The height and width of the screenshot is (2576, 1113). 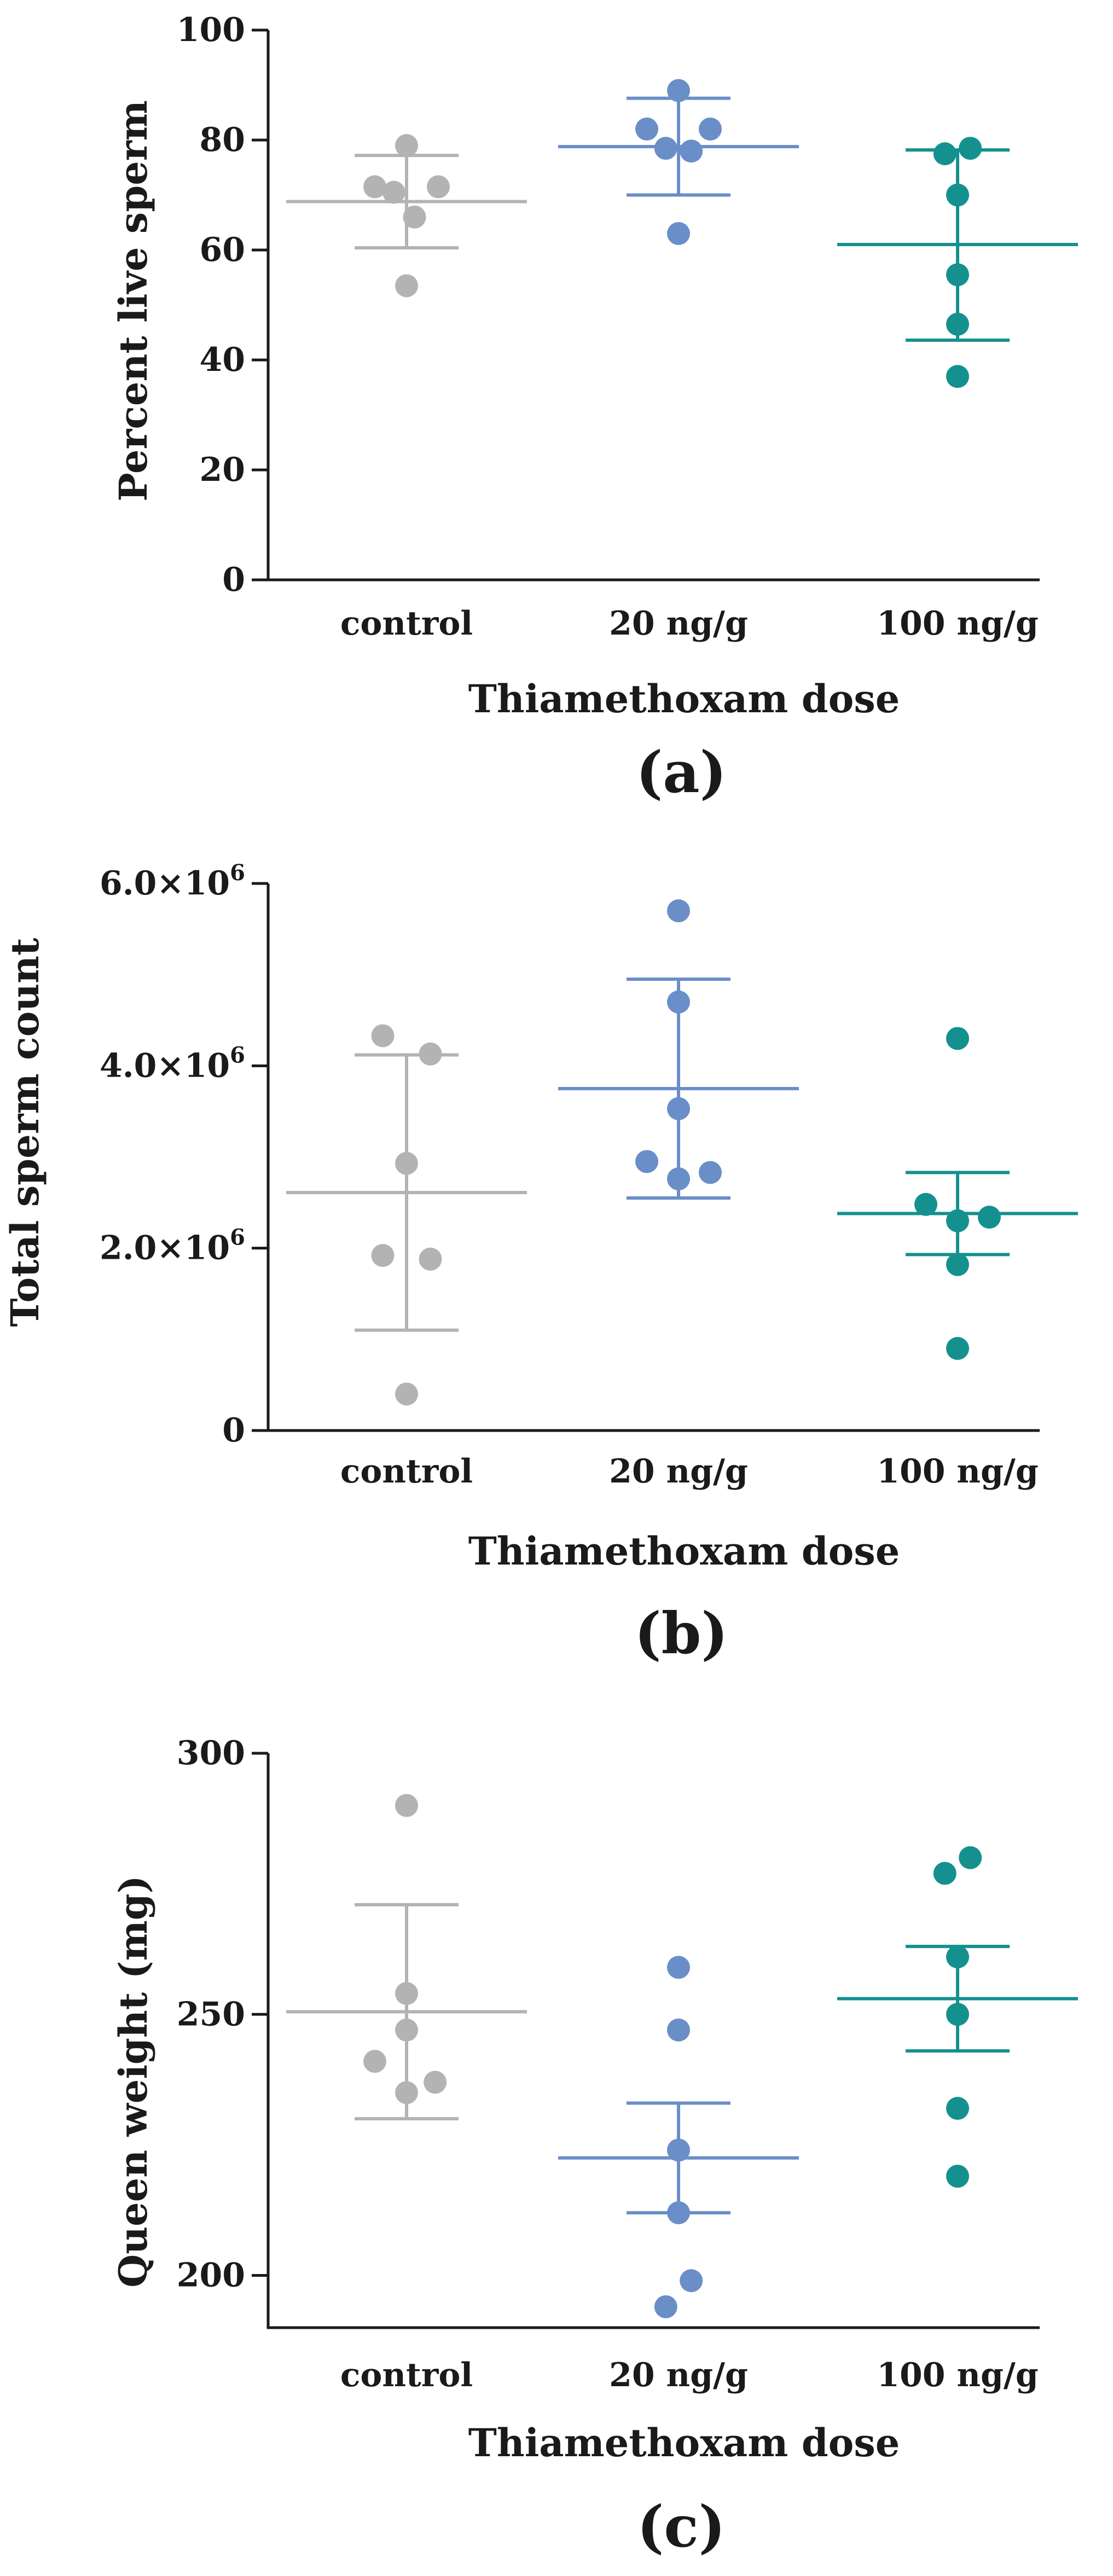 What do you see at coordinates (684, 699) in the screenshot?
I see `panel-a-xlabel: Thiamethoxam dose` at bounding box center [684, 699].